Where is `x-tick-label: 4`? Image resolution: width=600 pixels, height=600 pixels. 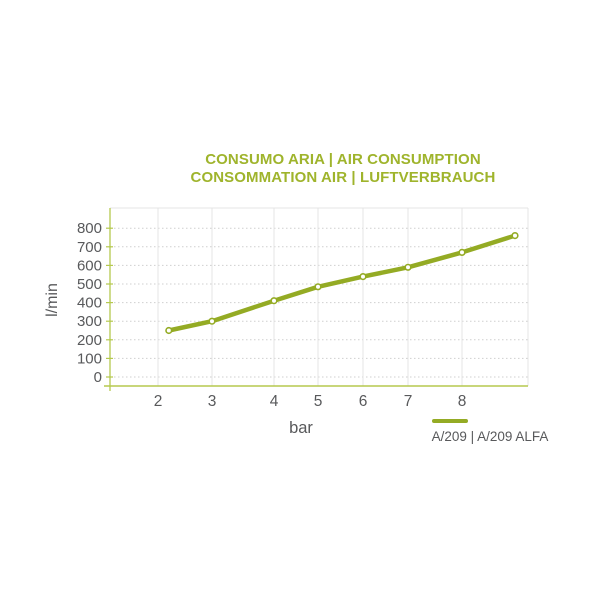
x-tick-label: 4 is located at coordinates (274, 401).